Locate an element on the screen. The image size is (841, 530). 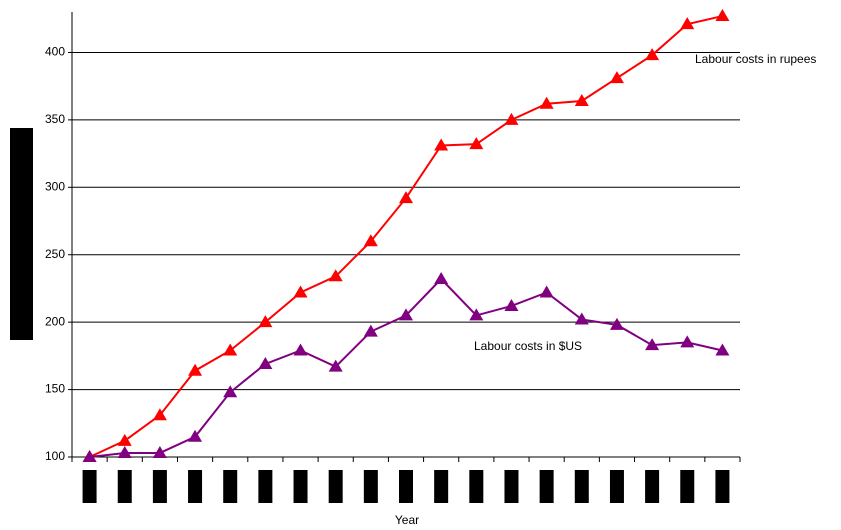
y-tick-label: 250 is located at coordinates (55, 254).